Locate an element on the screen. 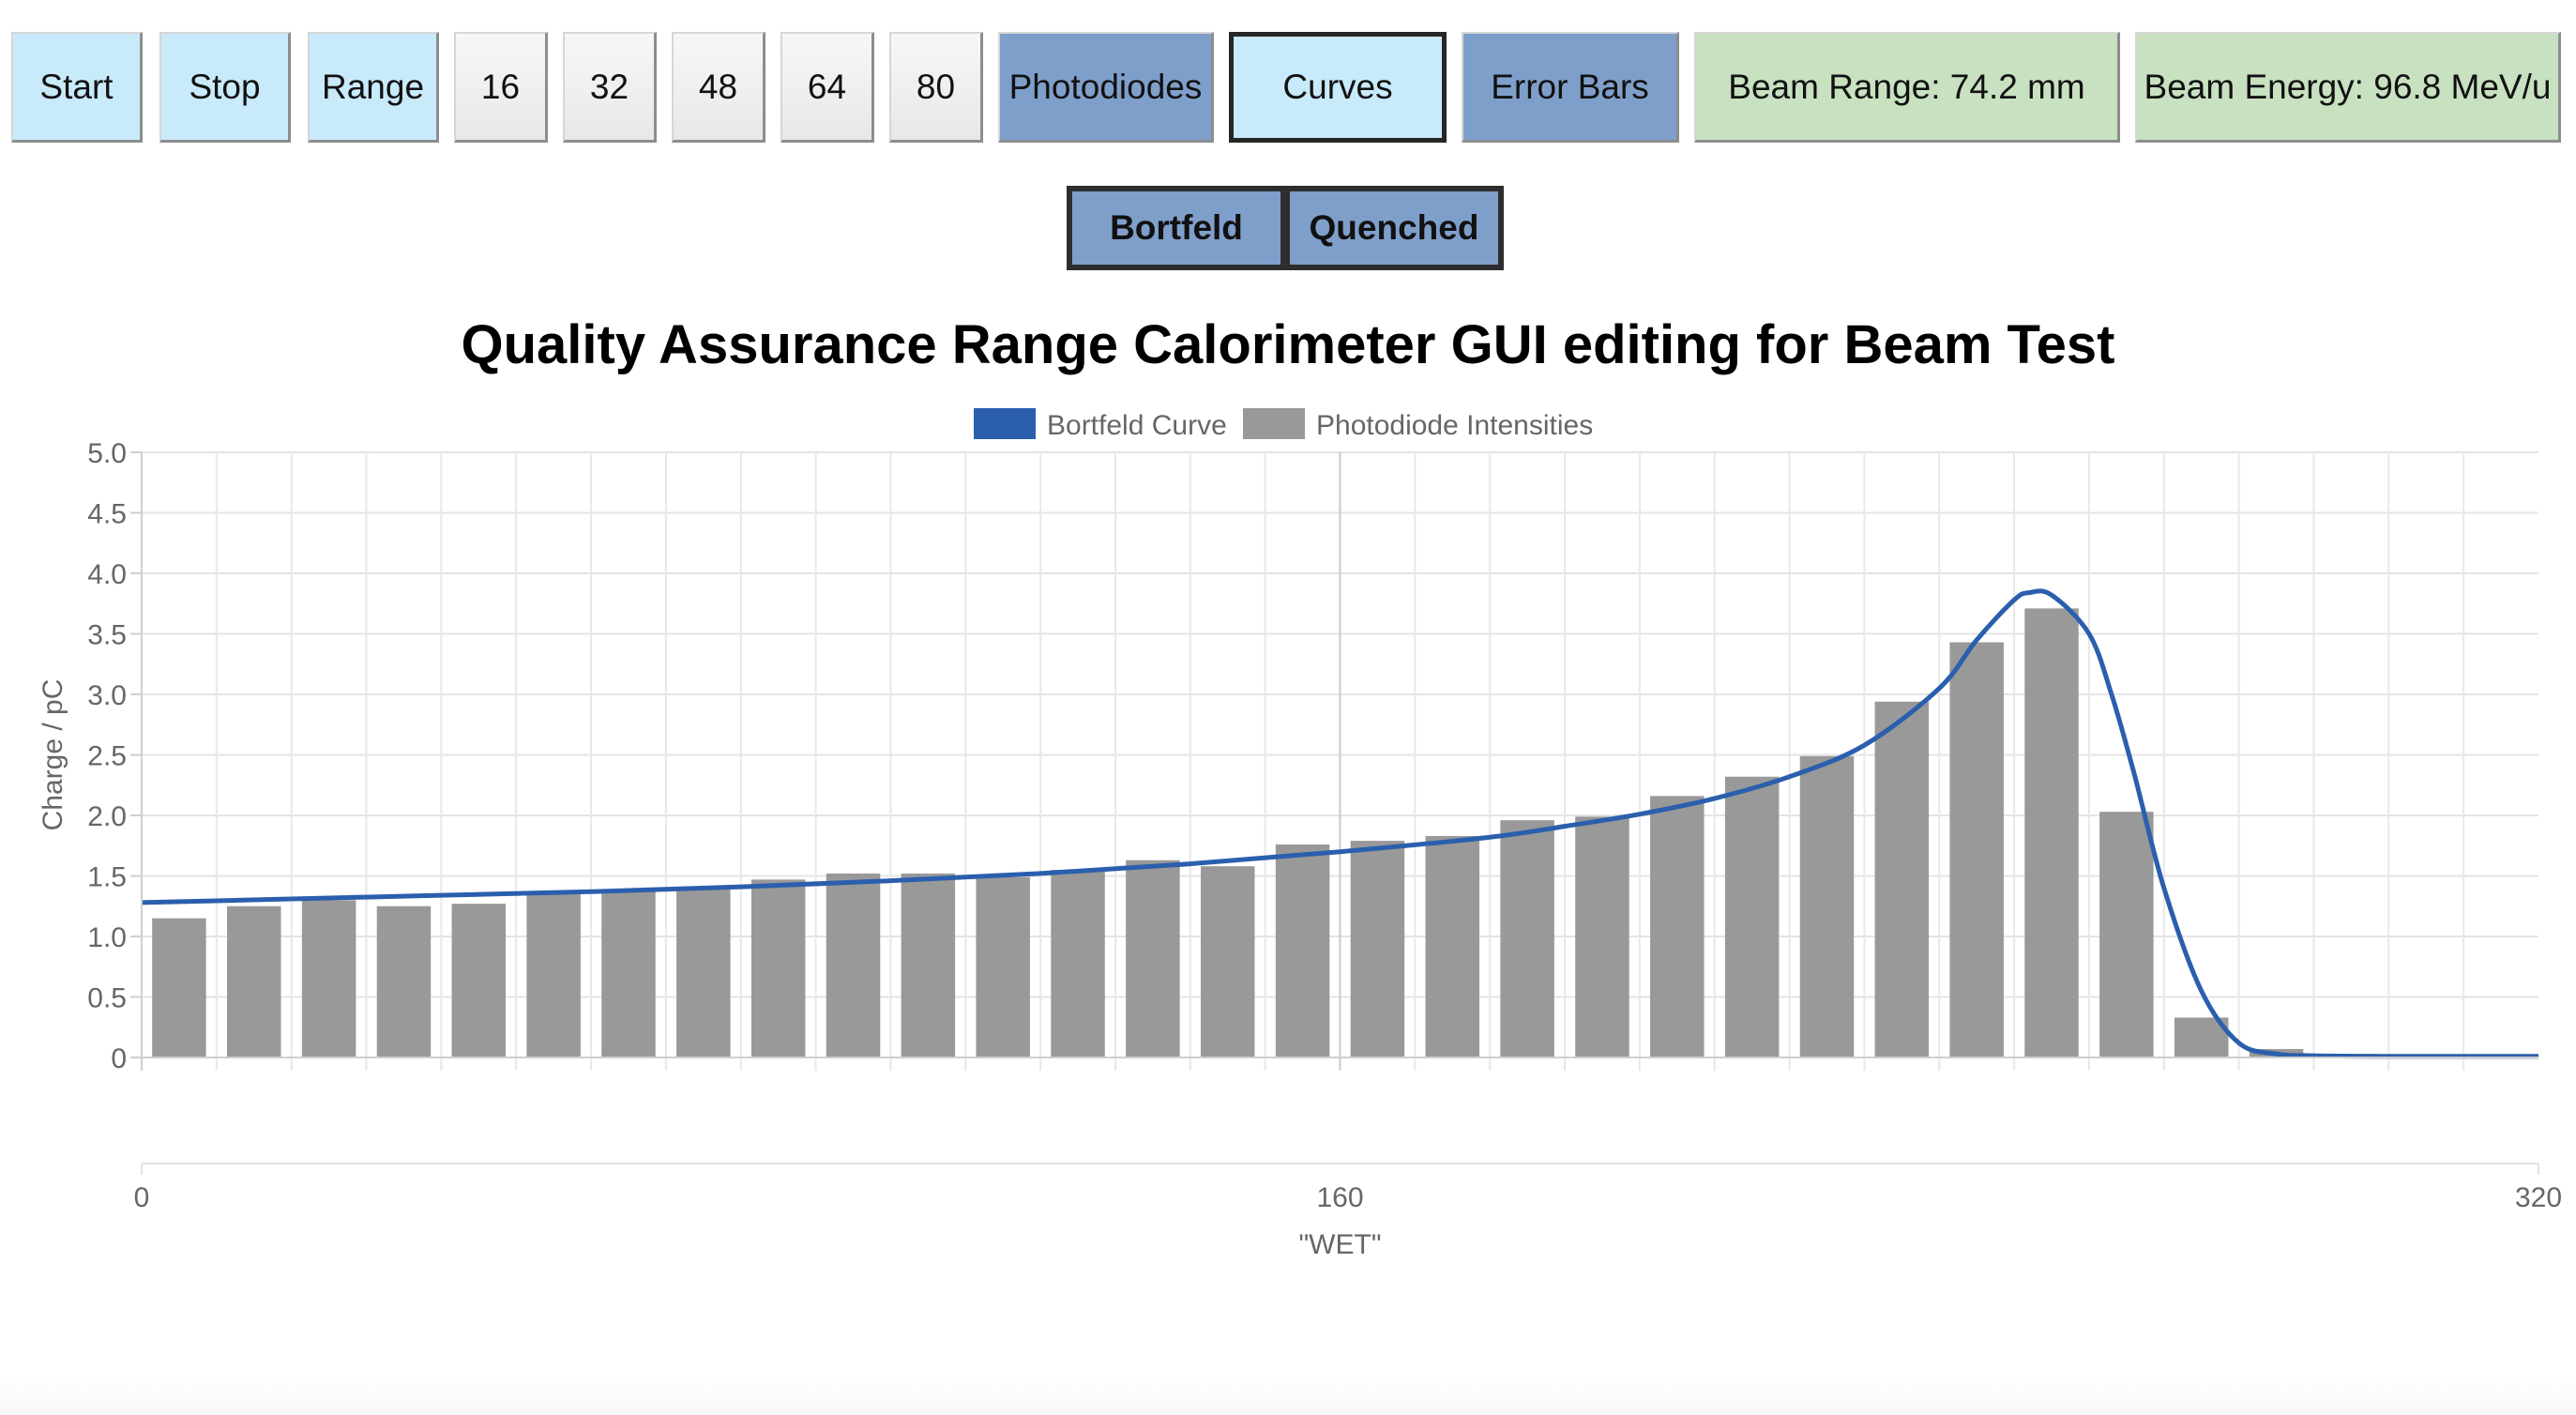  chart-legend: Bortfeld Curve Photodiode Intensities is located at coordinates (1283, 424).